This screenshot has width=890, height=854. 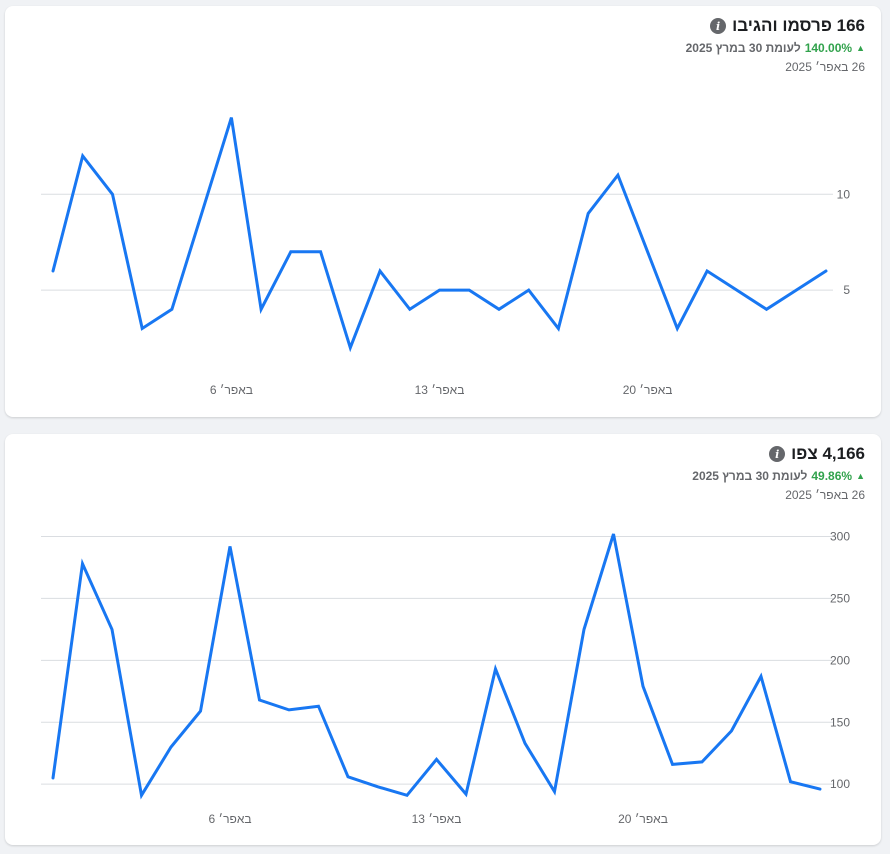 I want to click on y-tick-label: 100, so click(x=840, y=784).